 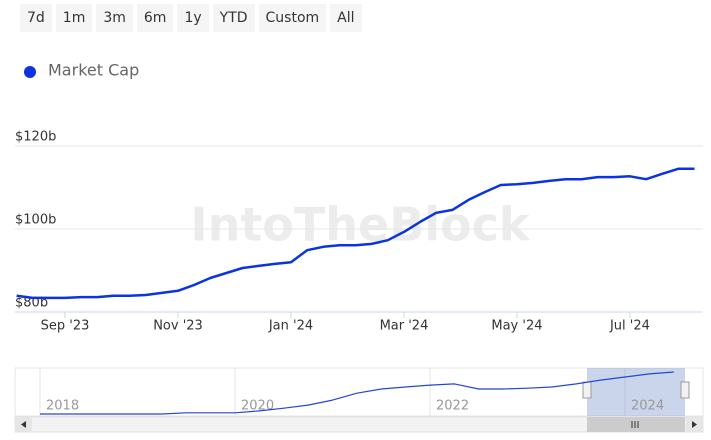 What do you see at coordinates (36, 18) in the screenshot?
I see `range-button: 7d` at bounding box center [36, 18].